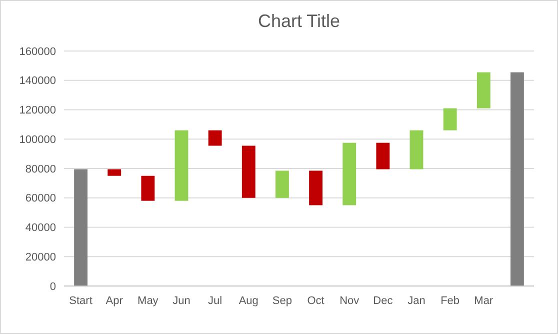 The image size is (558, 334). What do you see at coordinates (181, 301) in the screenshot?
I see `x-tick-label: Jun` at bounding box center [181, 301].